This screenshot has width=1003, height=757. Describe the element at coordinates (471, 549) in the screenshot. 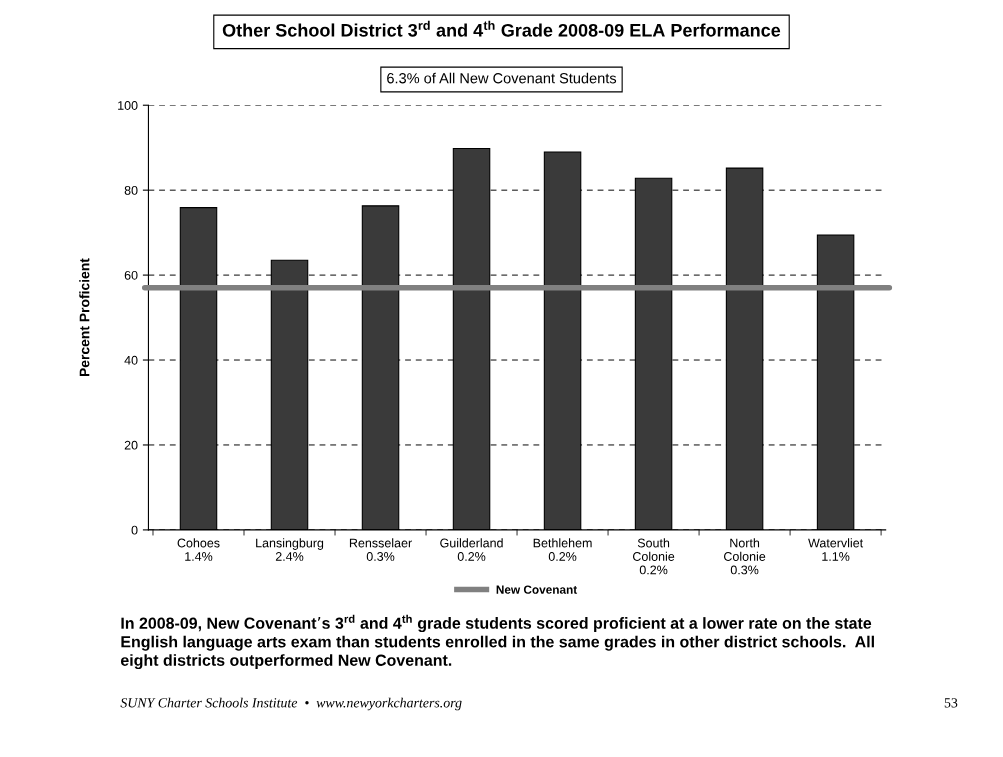

I see `x-tick-label: Guilderland 0.2%` at that location.